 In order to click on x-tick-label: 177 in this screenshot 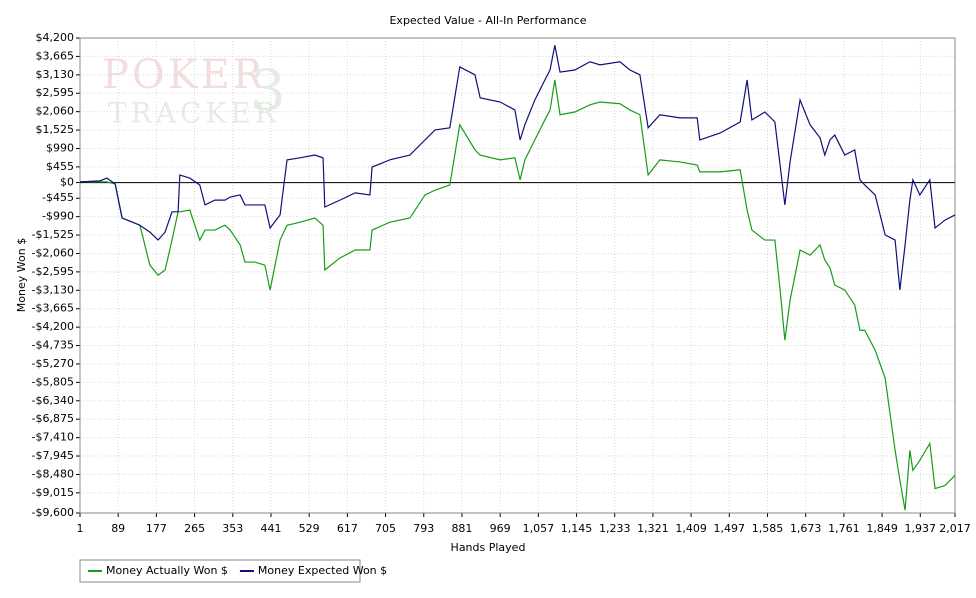, I will do `click(156, 528)`.